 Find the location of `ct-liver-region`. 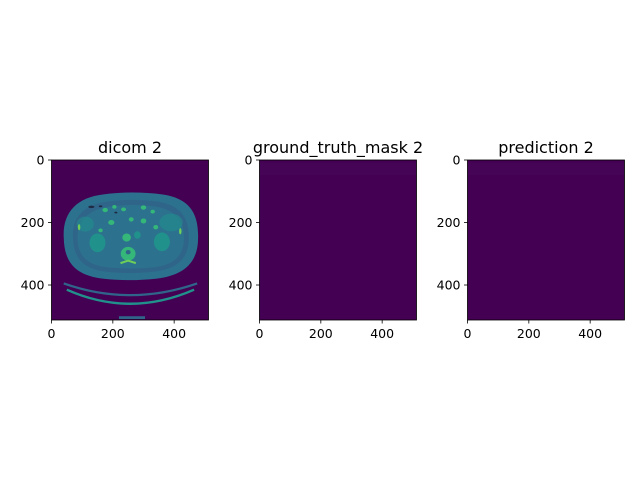

ct-liver-region is located at coordinates (171, 222).